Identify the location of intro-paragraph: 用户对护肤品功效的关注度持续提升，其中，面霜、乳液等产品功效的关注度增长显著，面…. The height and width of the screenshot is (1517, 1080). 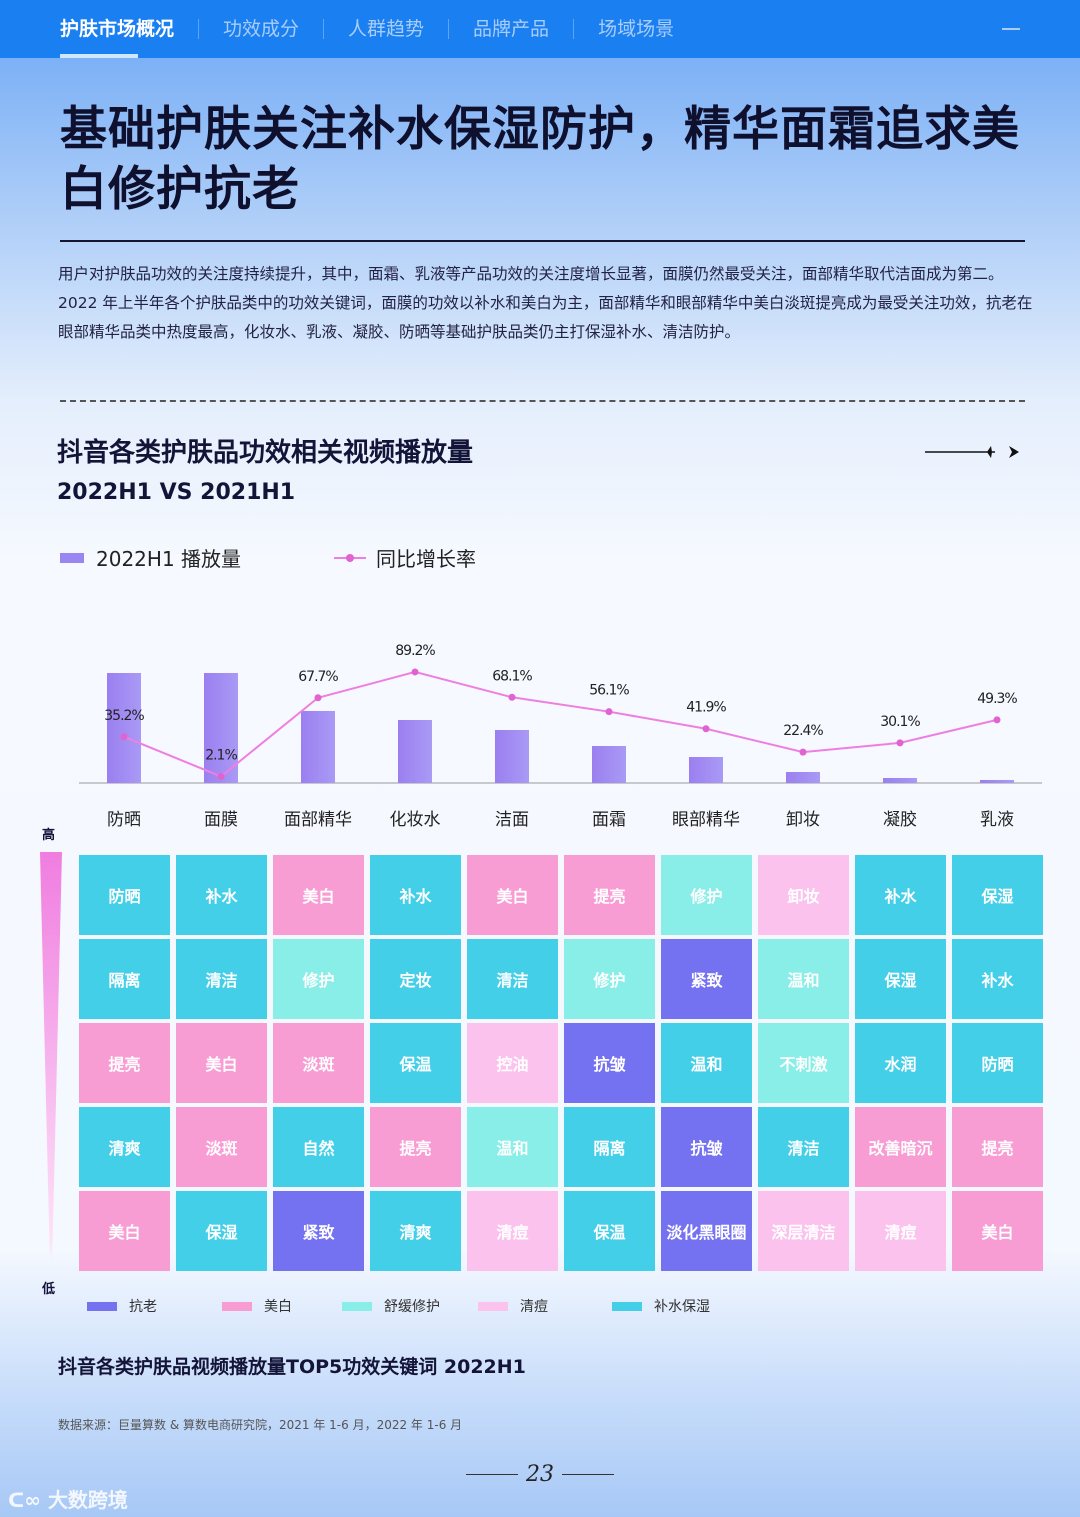
(531, 274).